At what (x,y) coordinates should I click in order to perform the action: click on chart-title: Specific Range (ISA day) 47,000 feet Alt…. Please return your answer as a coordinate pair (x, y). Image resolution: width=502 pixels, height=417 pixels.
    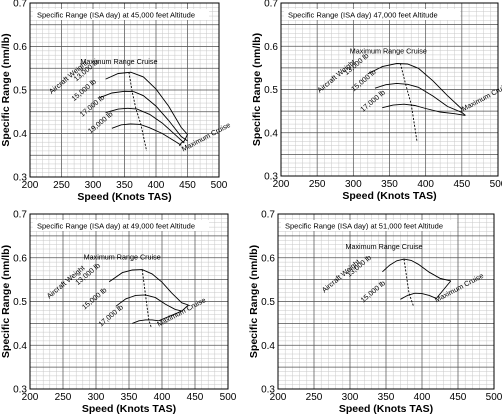
    Looking at the image, I should click on (363, 15).